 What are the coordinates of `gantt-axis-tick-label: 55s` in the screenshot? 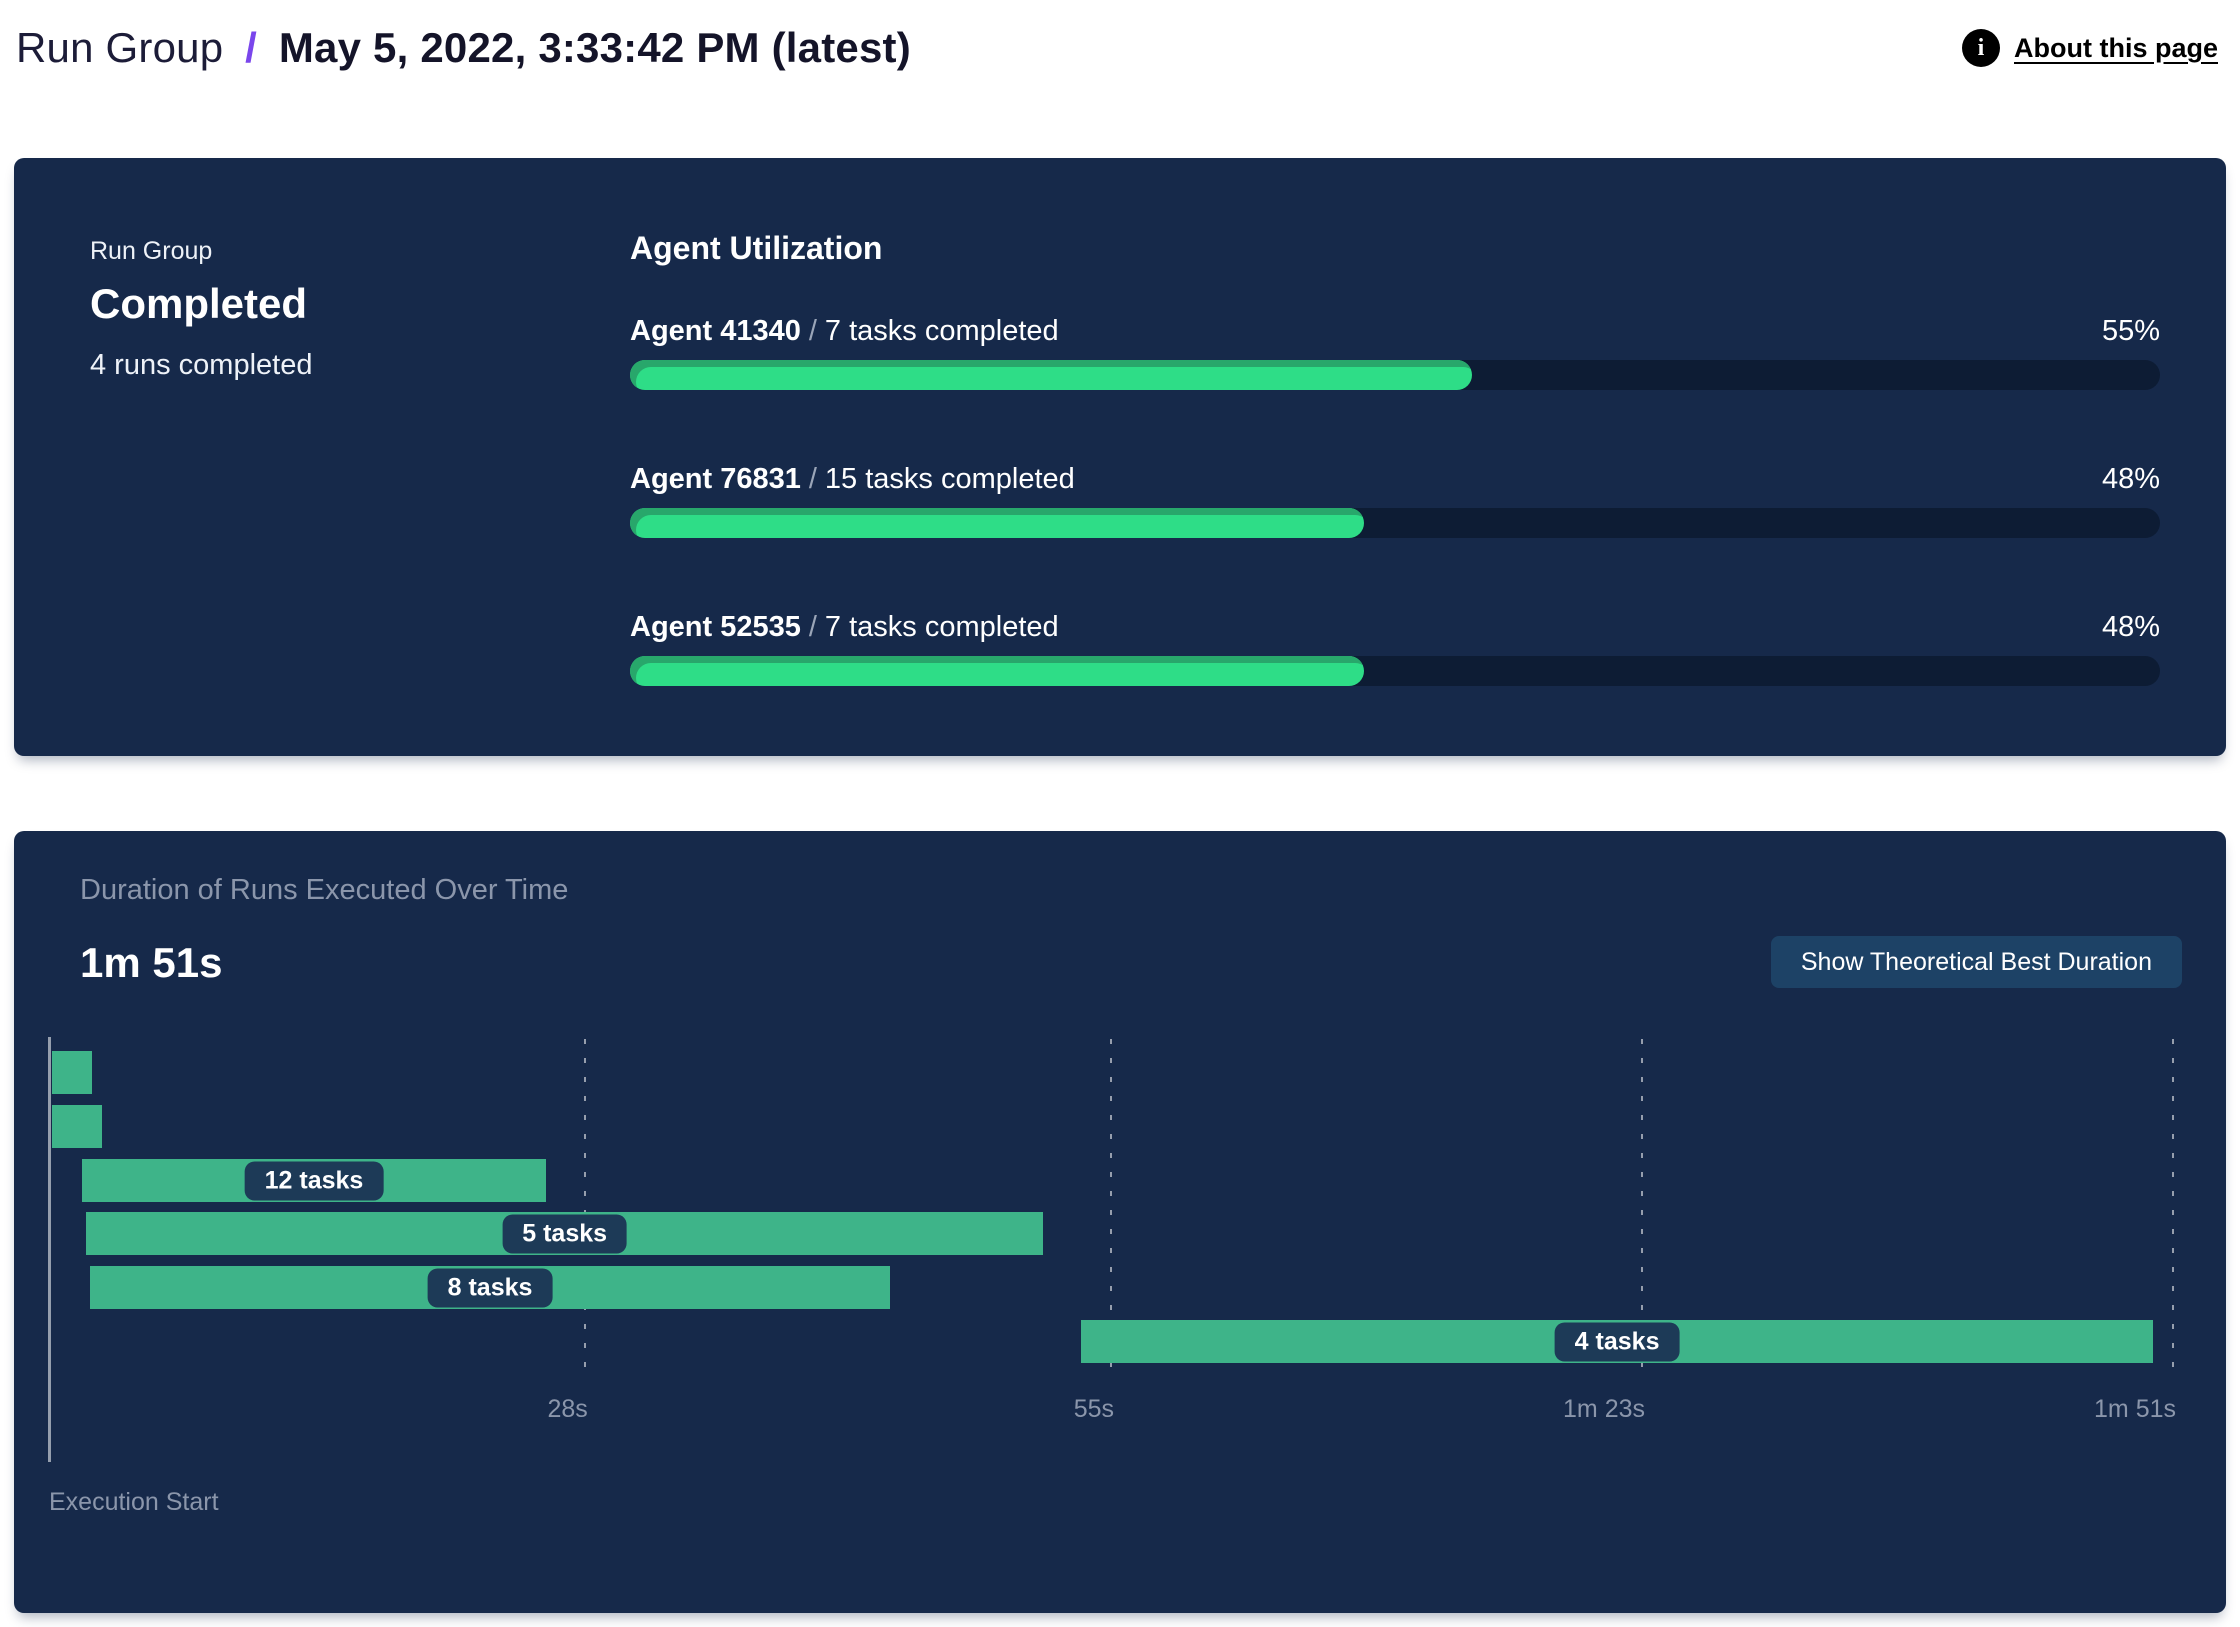 It's located at (1093, 1409).